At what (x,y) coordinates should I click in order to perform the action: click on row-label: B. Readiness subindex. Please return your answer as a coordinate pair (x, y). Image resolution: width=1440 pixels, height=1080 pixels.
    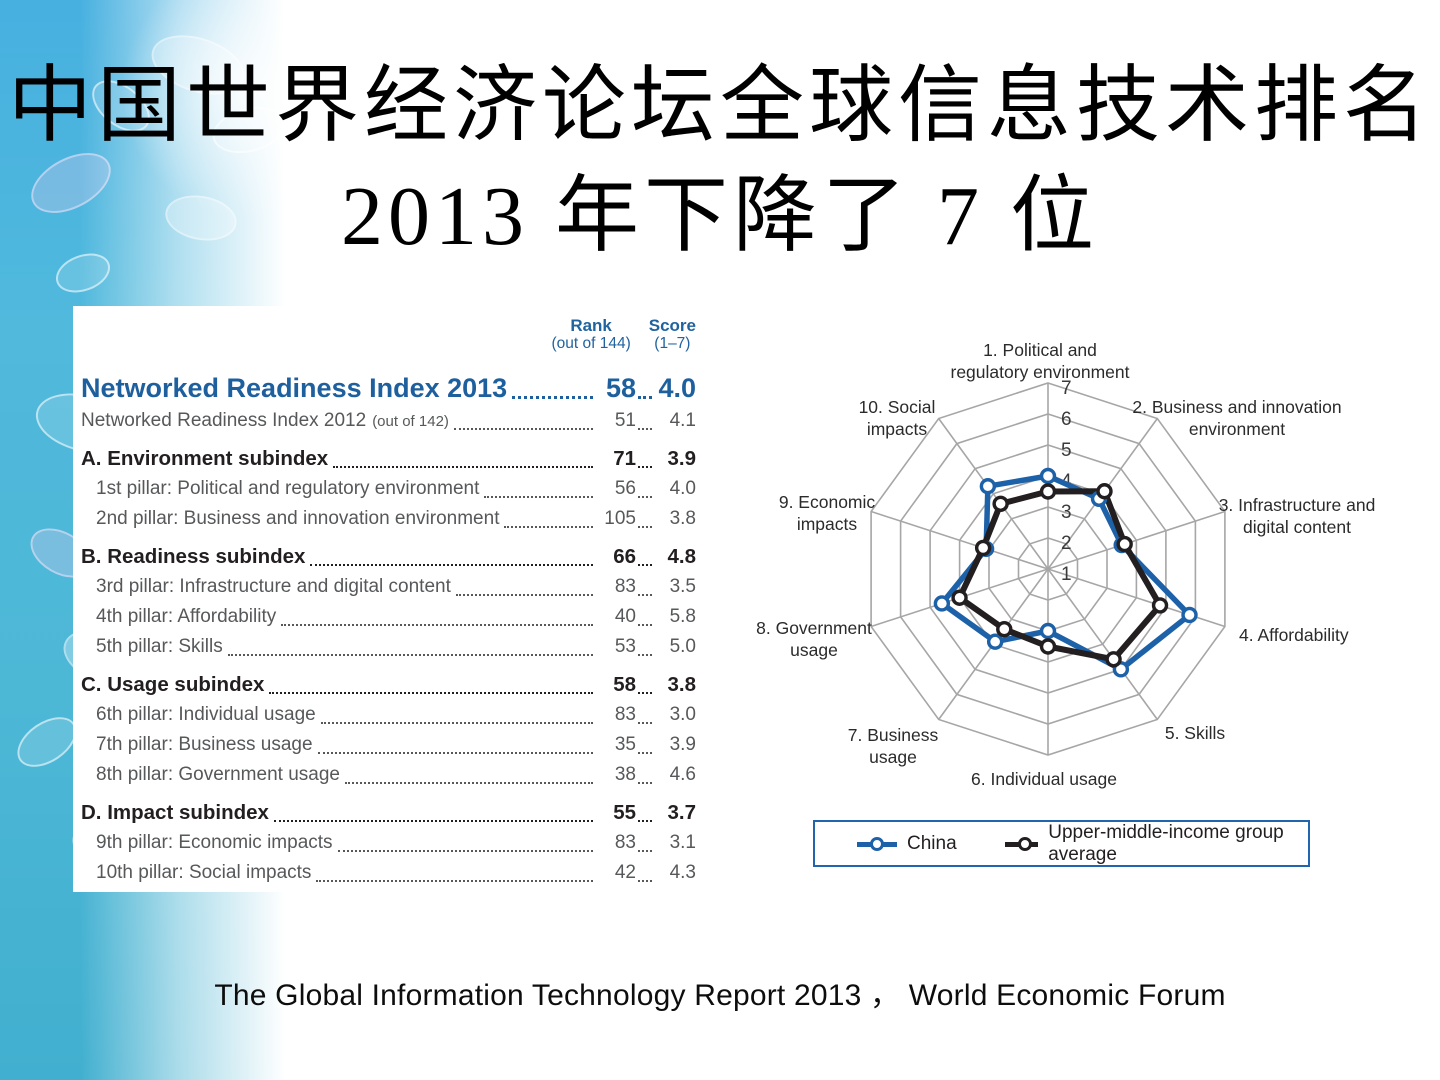
    Looking at the image, I should click on (193, 556).